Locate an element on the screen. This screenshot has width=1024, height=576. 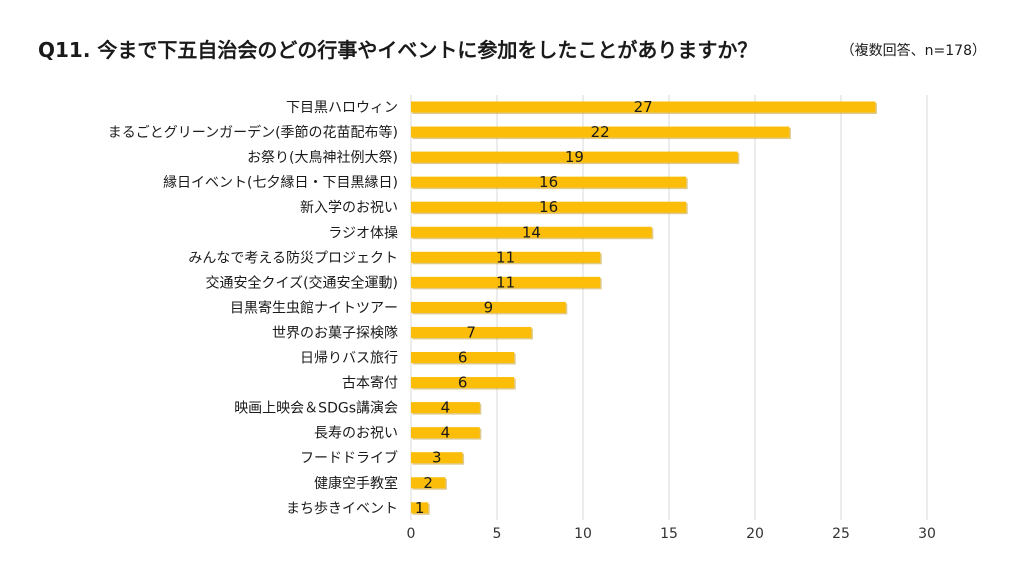
value-label: 14 is located at coordinates (531, 232).